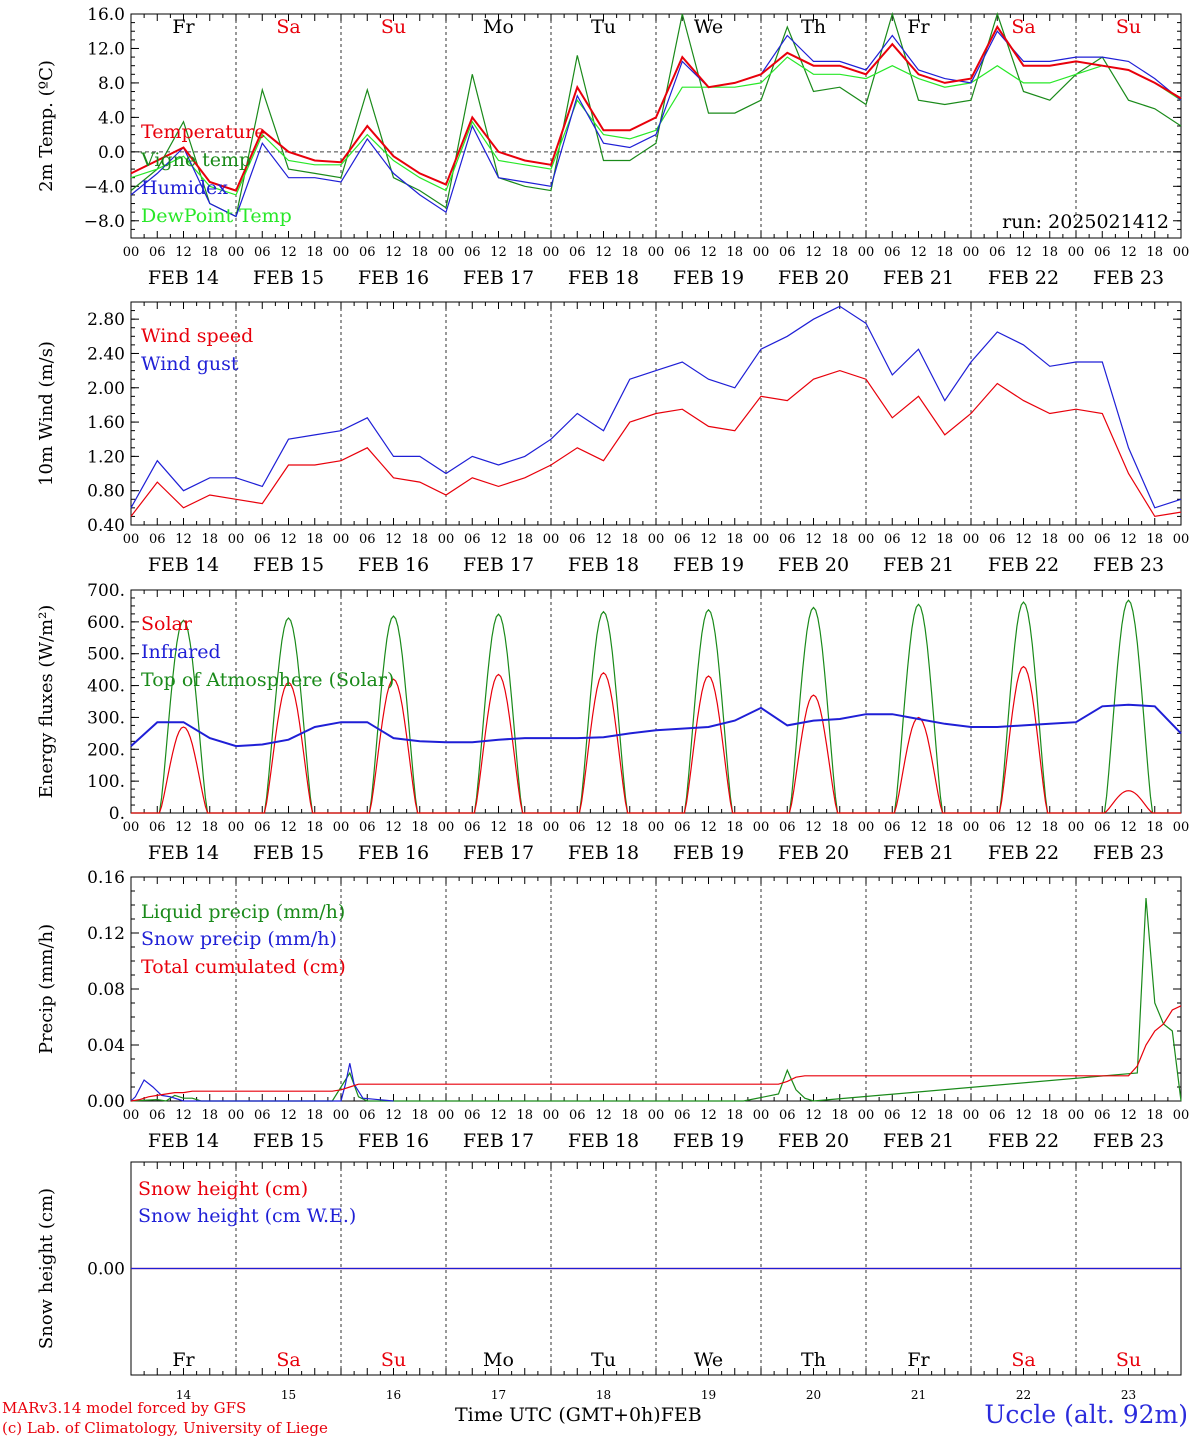 This screenshot has width=1194, height=1440. What do you see at coordinates (603, 1360) in the screenshot?
I see `day-name-label: Tu` at bounding box center [603, 1360].